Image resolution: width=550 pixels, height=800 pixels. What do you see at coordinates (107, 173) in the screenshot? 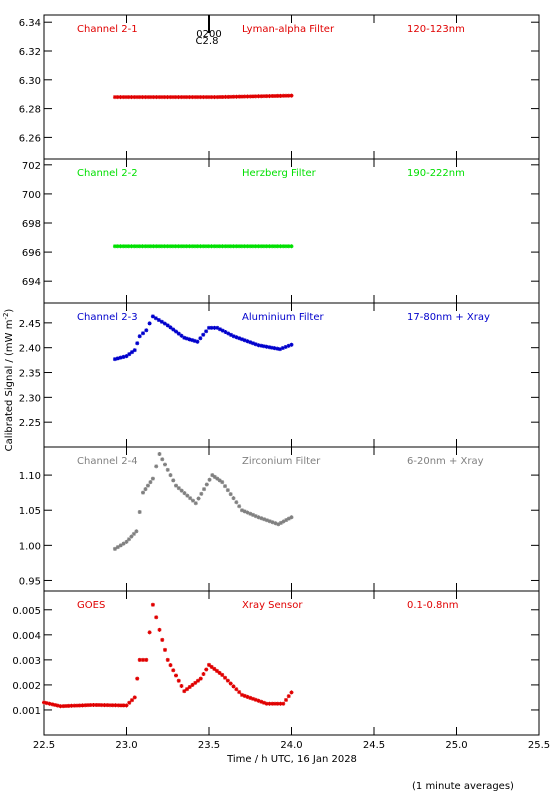
I see `channel-label: Channel 2-2` at bounding box center [107, 173].